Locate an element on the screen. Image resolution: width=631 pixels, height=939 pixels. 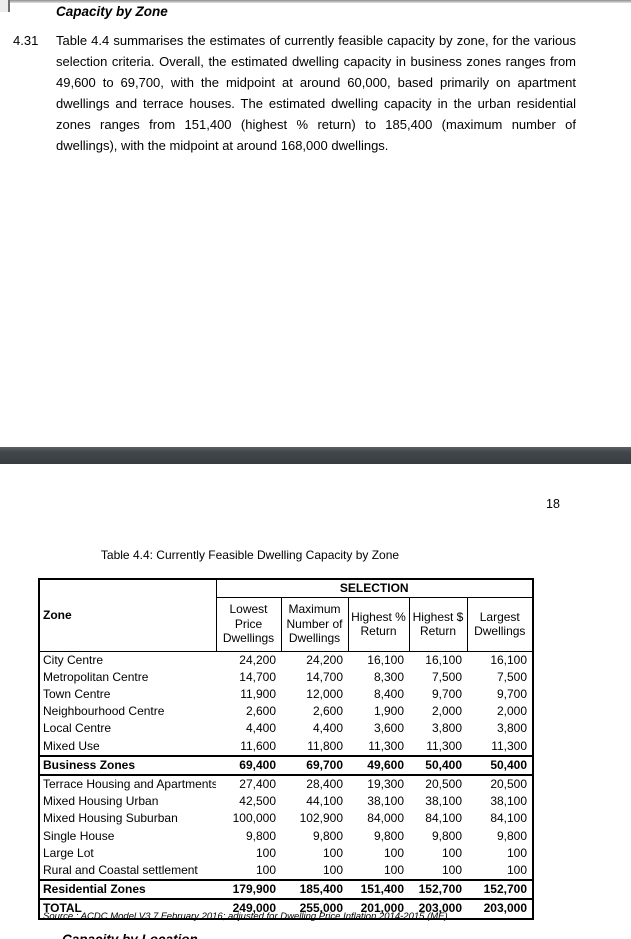
value-cell: 1,900 is located at coordinates (388, 711).